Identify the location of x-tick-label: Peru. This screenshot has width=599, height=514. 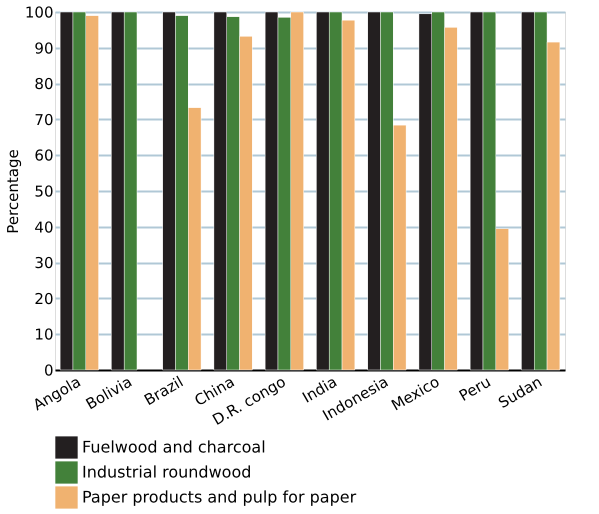
(475, 389).